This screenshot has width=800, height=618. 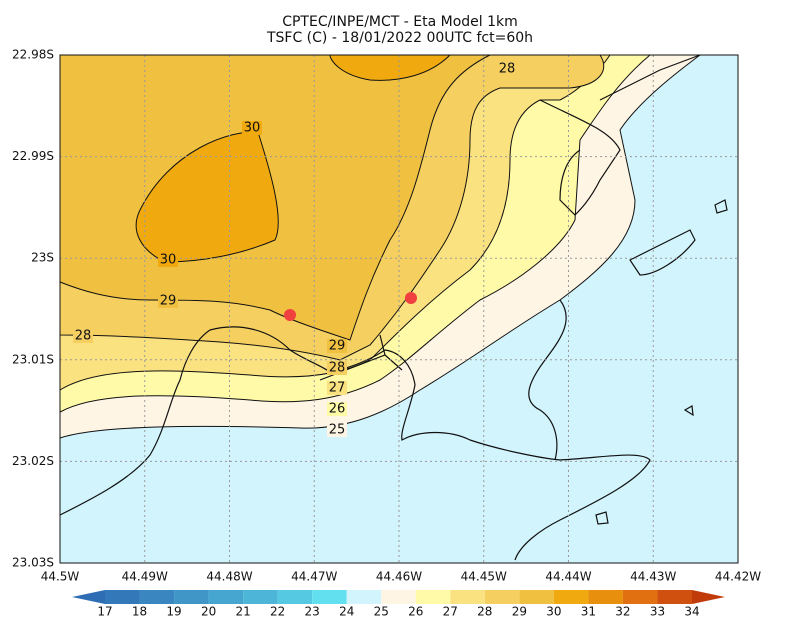 I want to click on x-tick-label: 44.48W, so click(x=229, y=577).